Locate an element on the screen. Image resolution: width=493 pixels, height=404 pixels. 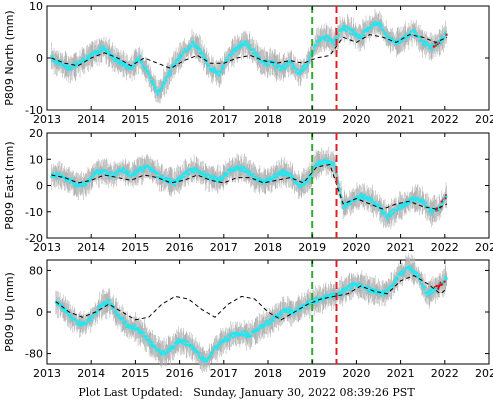
x-tick-label: 2022 is located at coordinates (445, 247).